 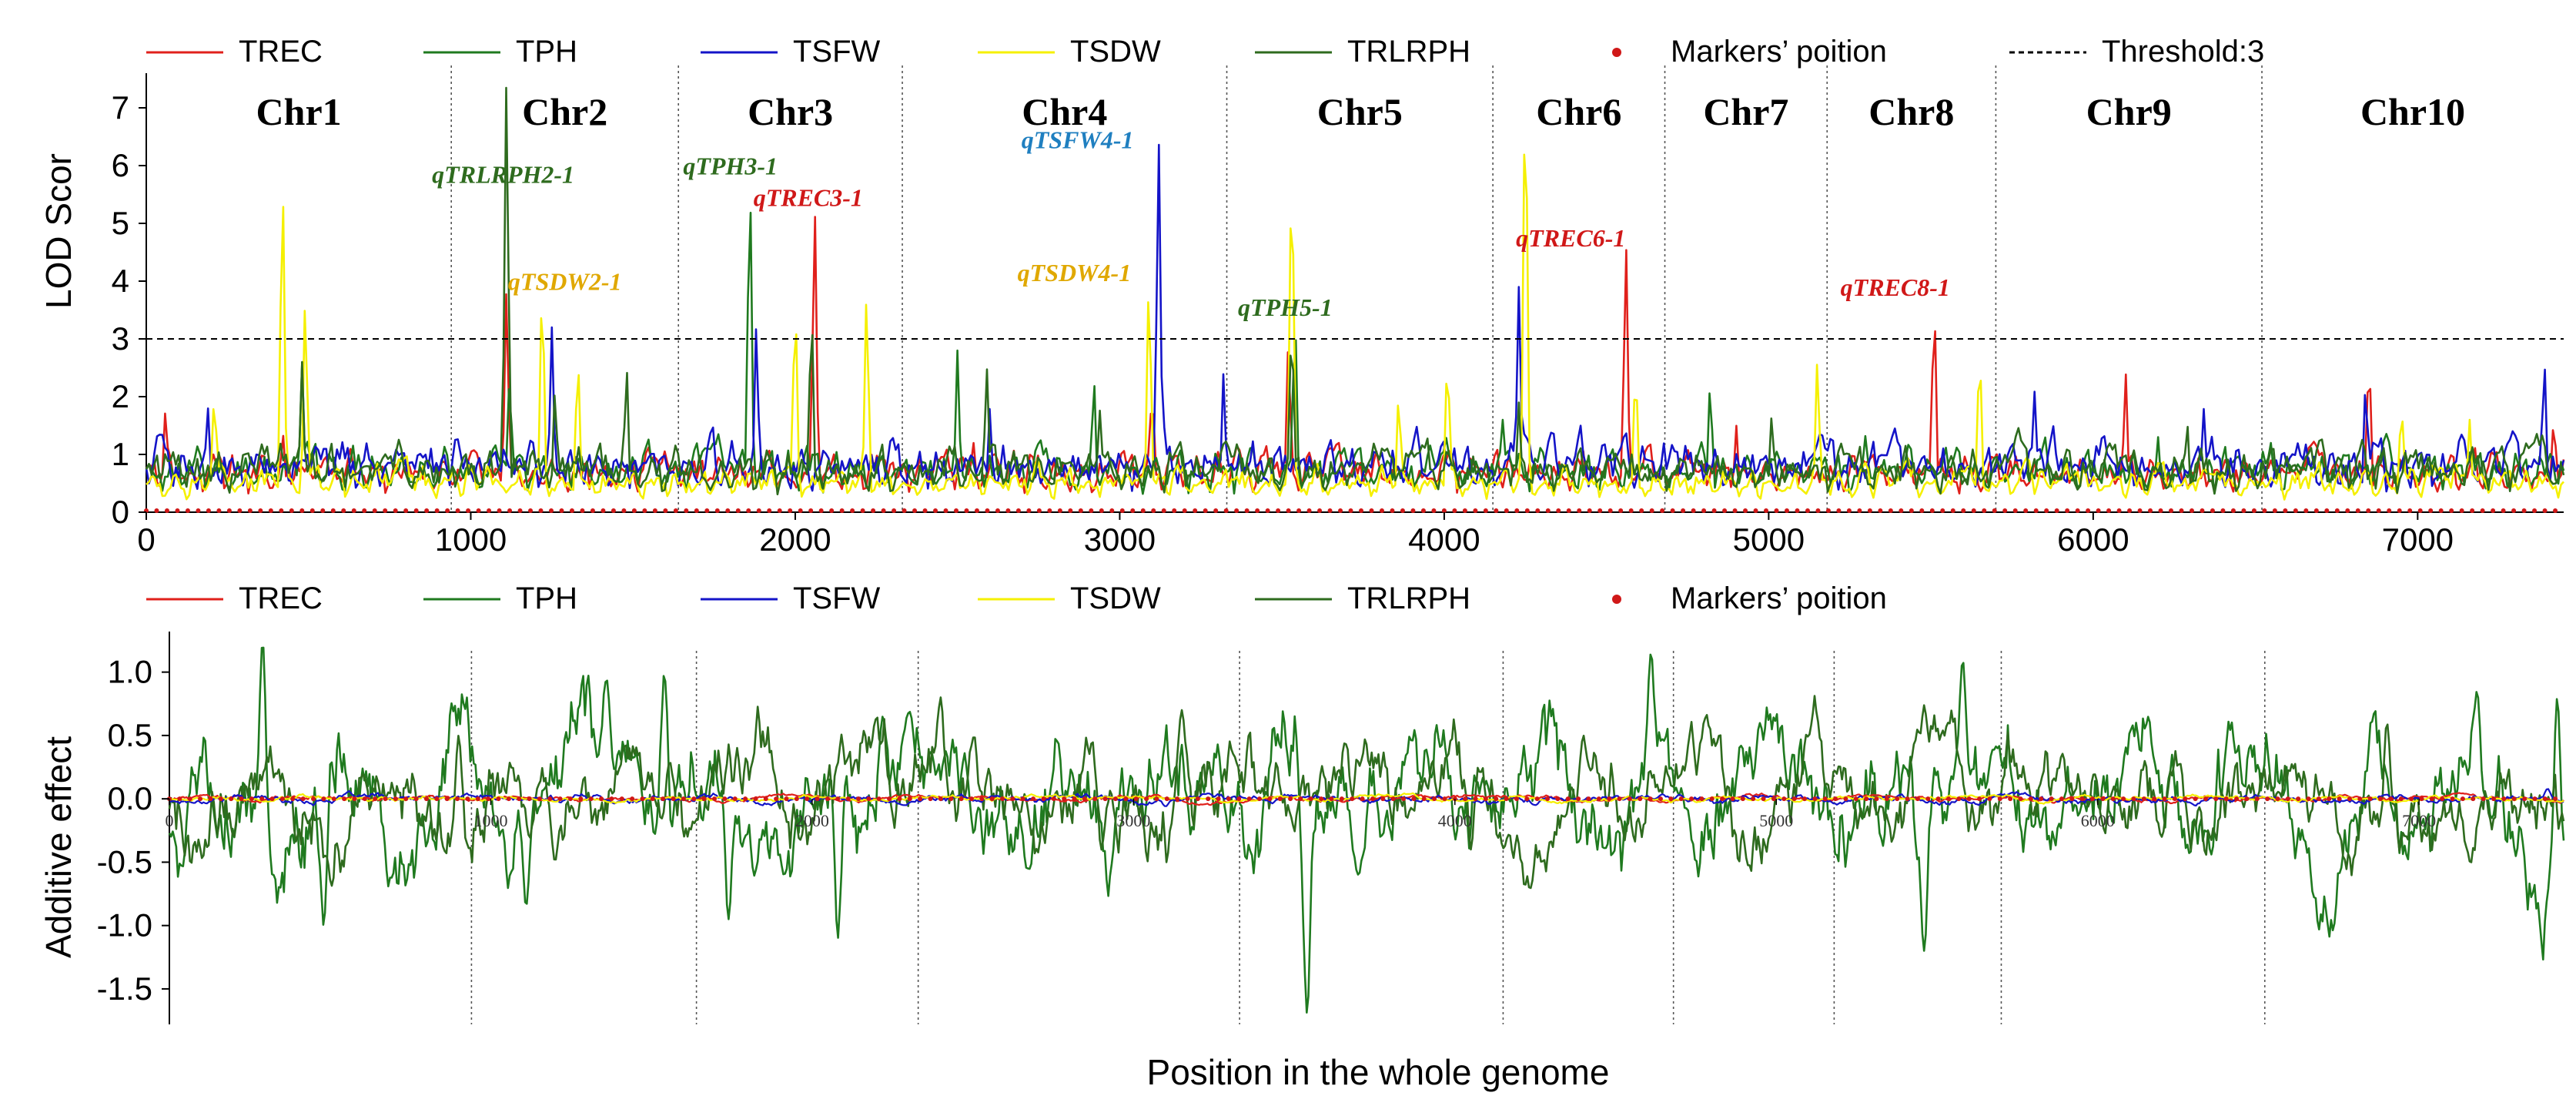 What do you see at coordinates (1444, 539) in the screenshot?
I see `x-tick-label: 4000` at bounding box center [1444, 539].